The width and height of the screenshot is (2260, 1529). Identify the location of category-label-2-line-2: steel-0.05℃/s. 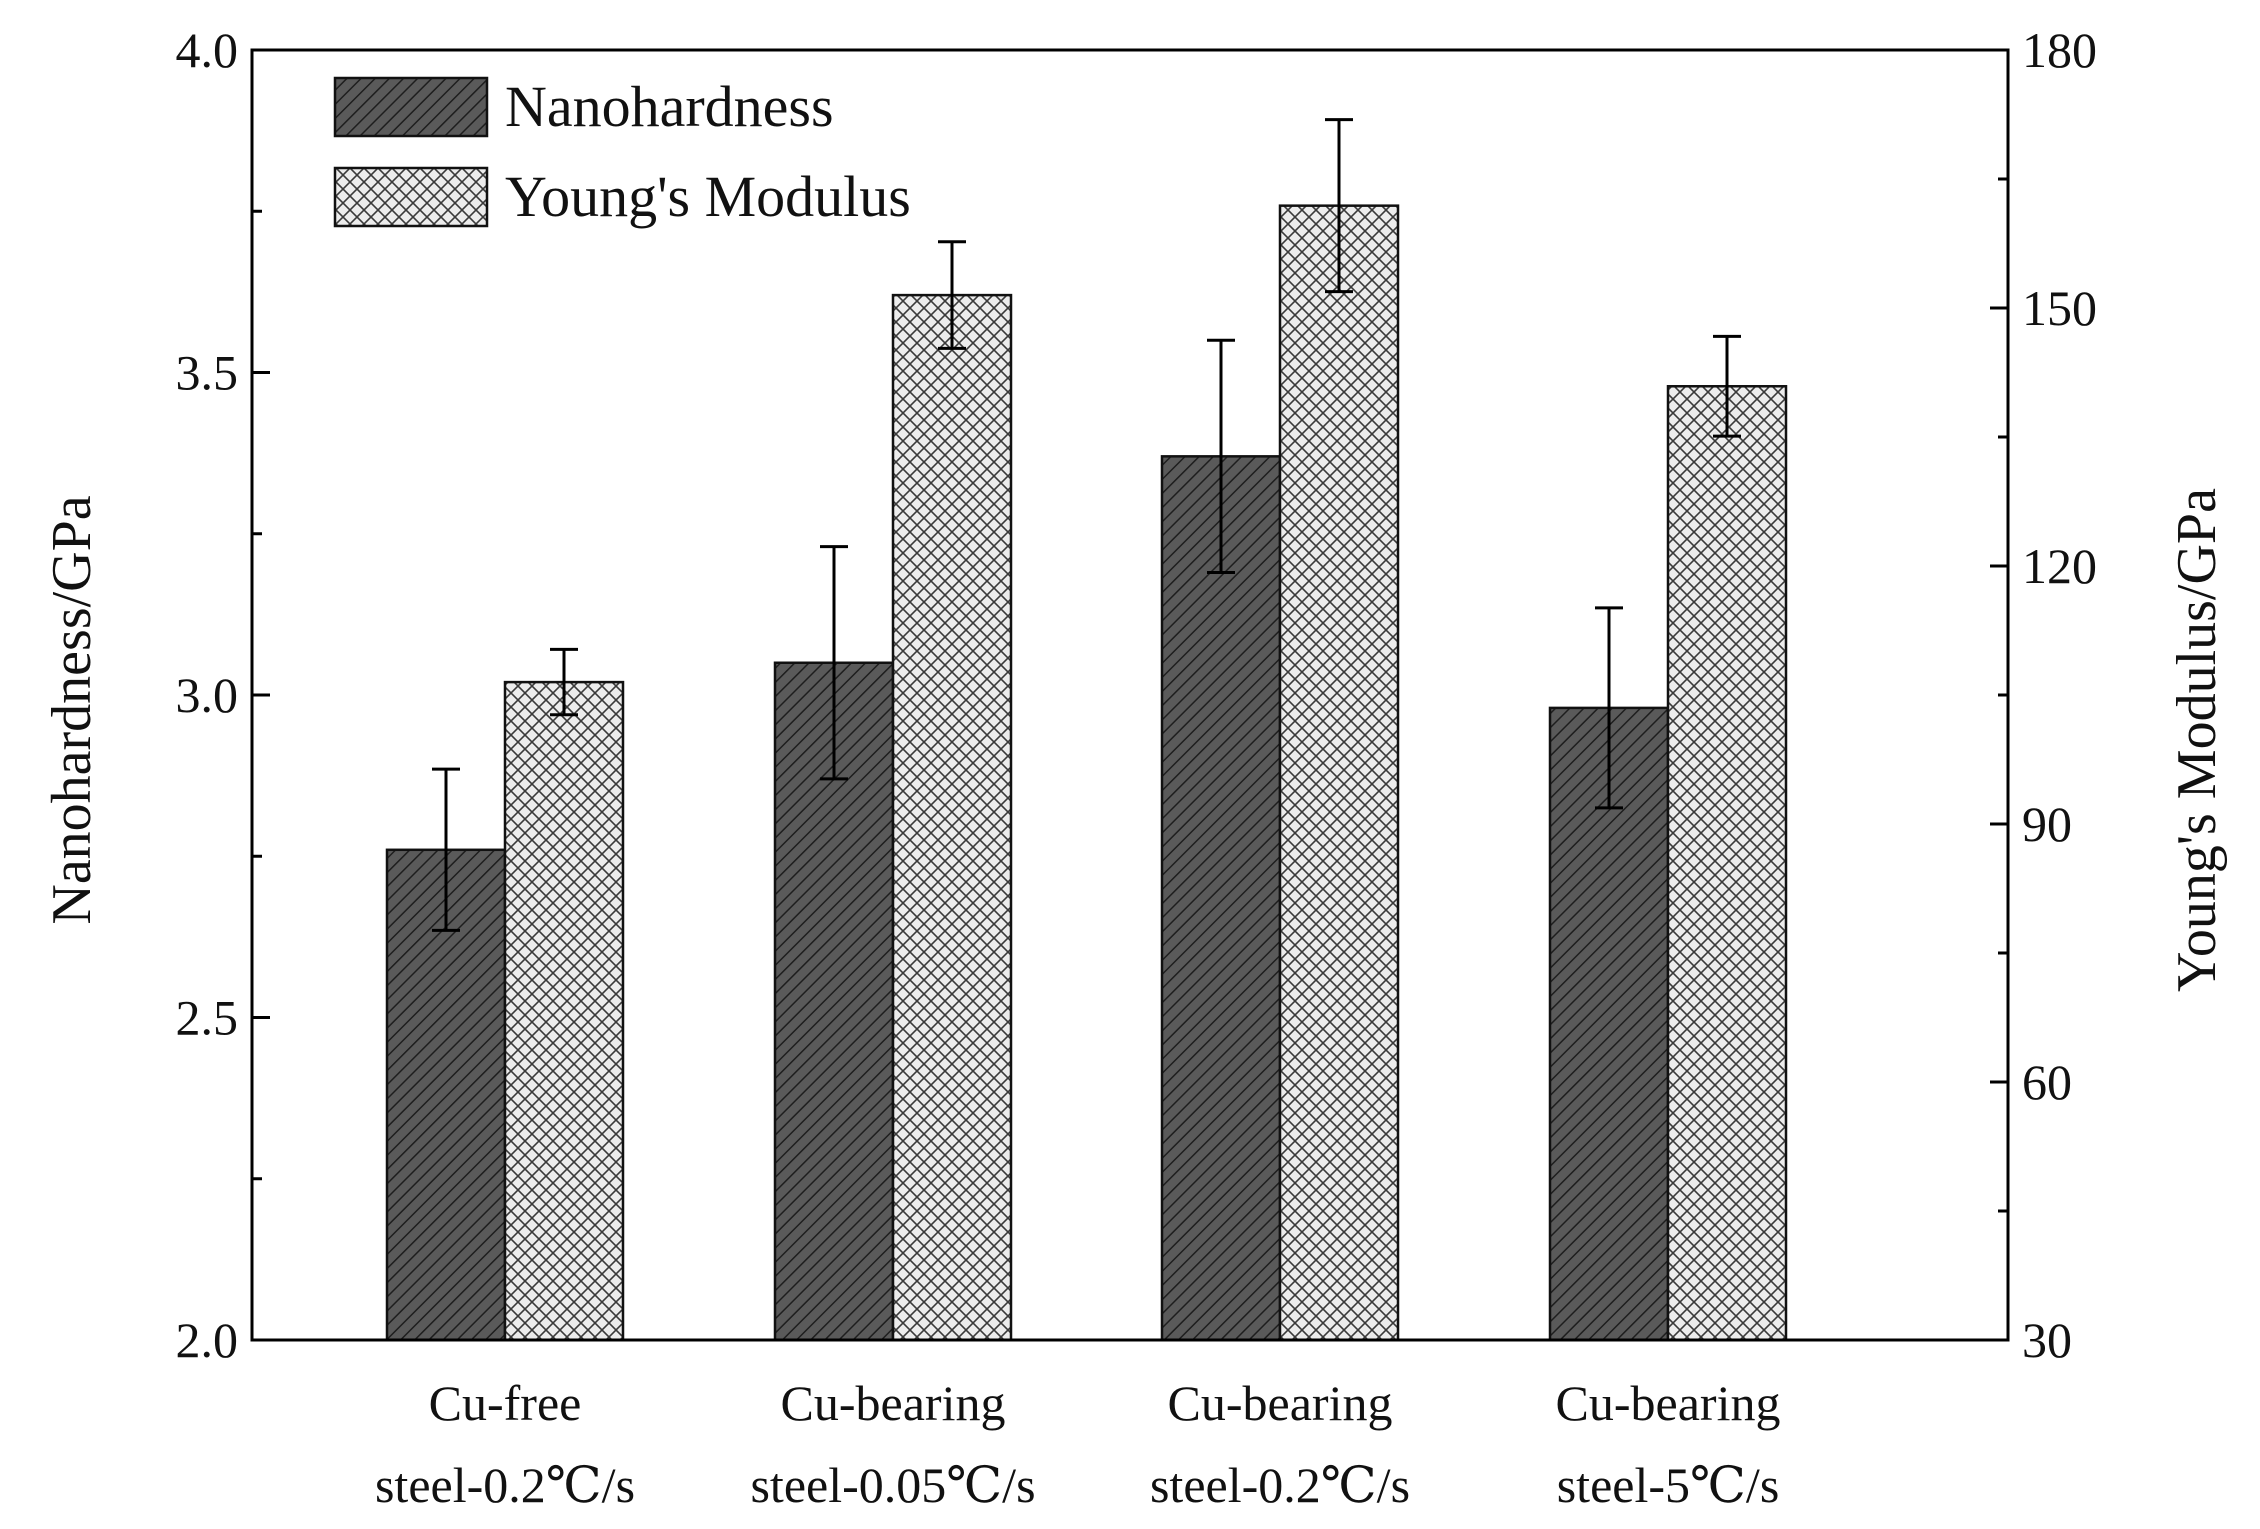
(892, 1485).